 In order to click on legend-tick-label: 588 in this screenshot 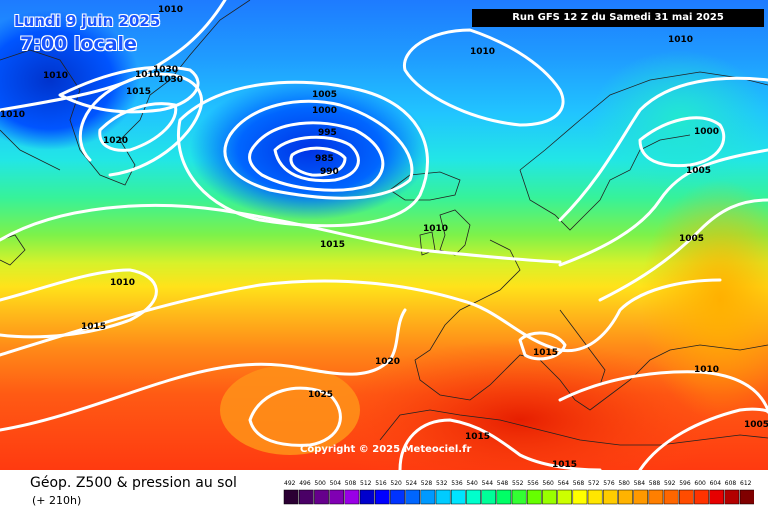, I will do `click(655, 483)`.